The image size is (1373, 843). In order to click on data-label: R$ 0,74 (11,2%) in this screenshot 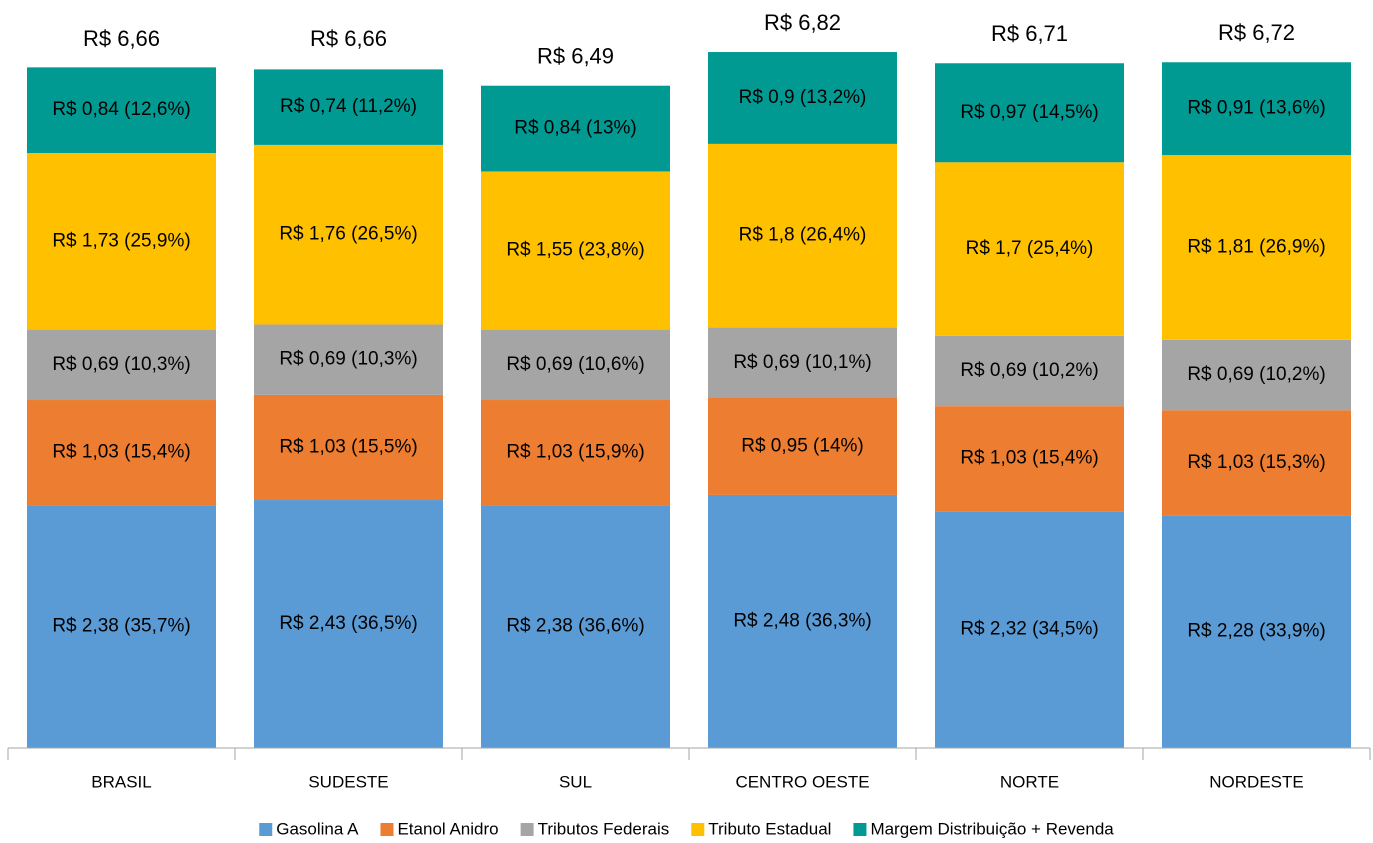, I will do `click(348, 106)`.